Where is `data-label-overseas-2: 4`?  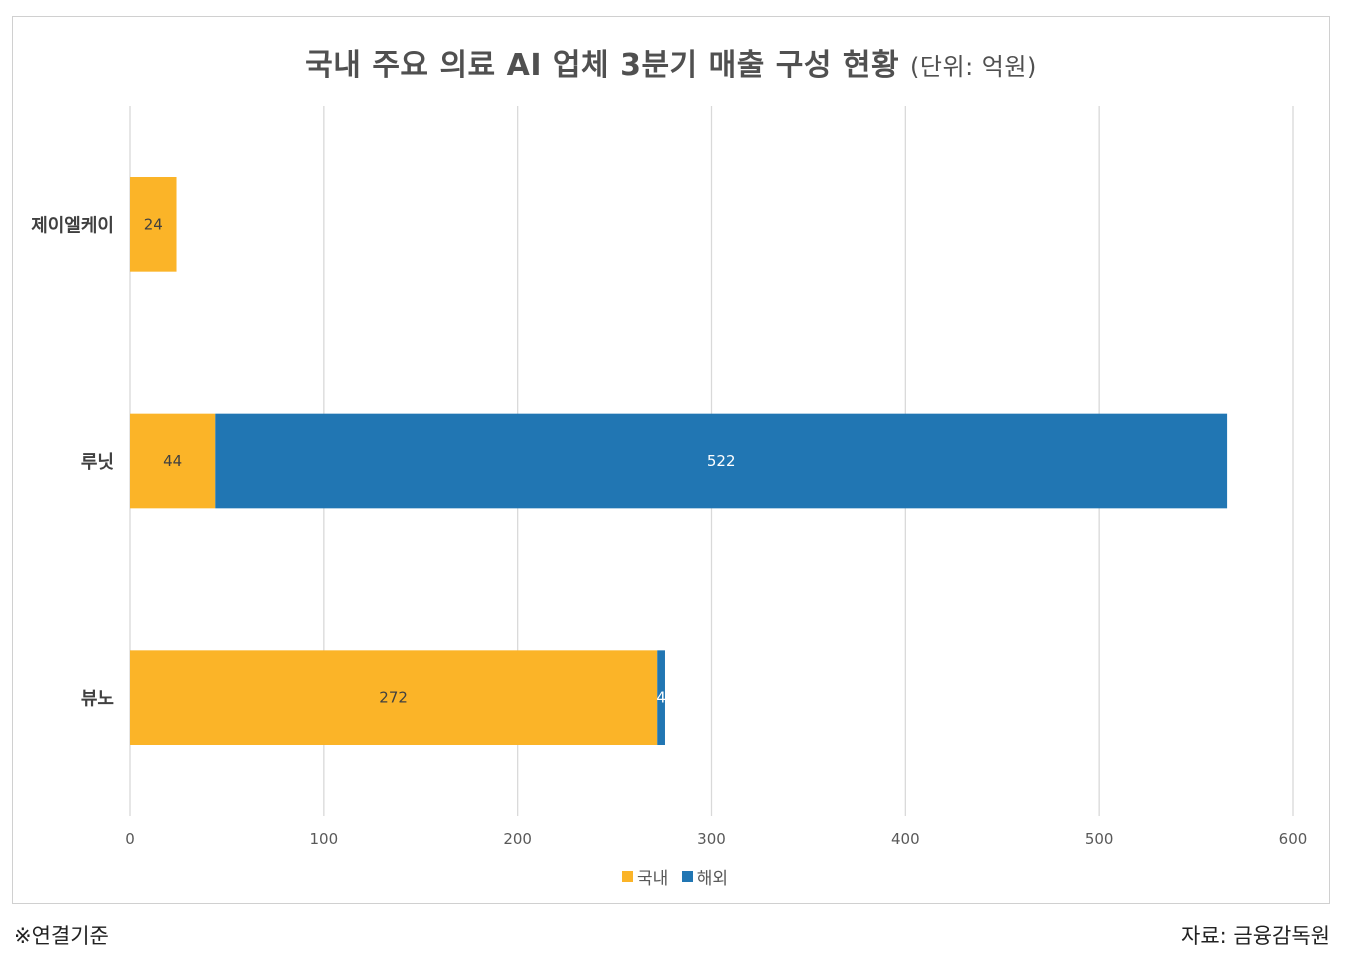
data-label-overseas-2: 4 is located at coordinates (661, 698).